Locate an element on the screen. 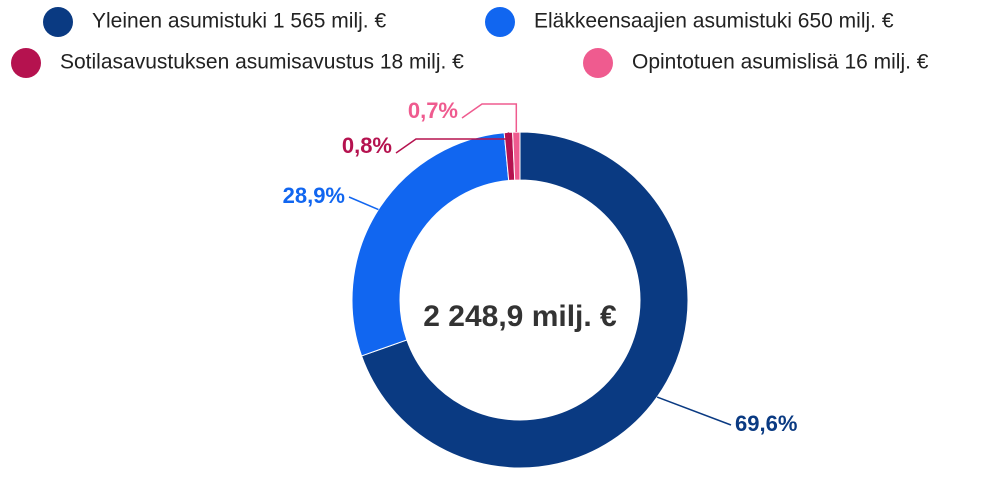 This screenshot has height=496, width=1008. data-label: 0,7% is located at coordinates (433, 110).